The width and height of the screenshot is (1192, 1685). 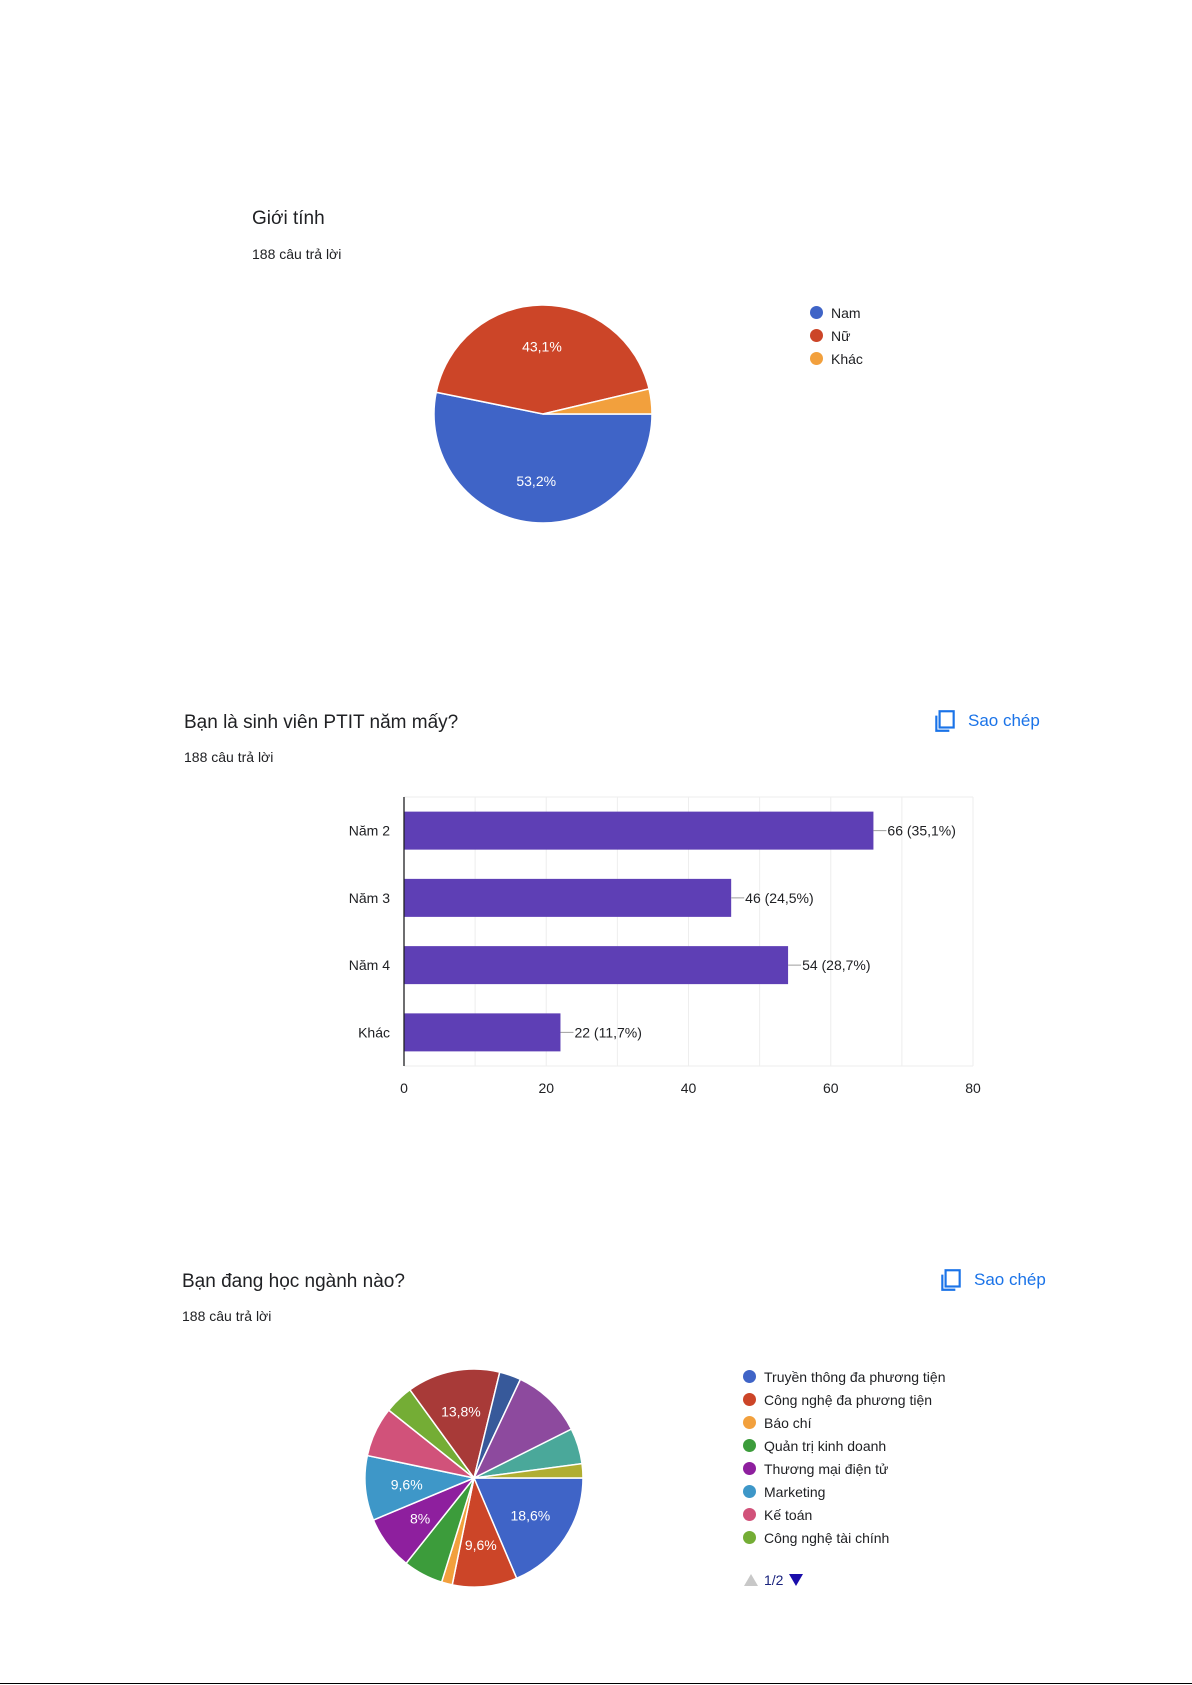 I want to click on legend-label: Khác, so click(x=847, y=358).